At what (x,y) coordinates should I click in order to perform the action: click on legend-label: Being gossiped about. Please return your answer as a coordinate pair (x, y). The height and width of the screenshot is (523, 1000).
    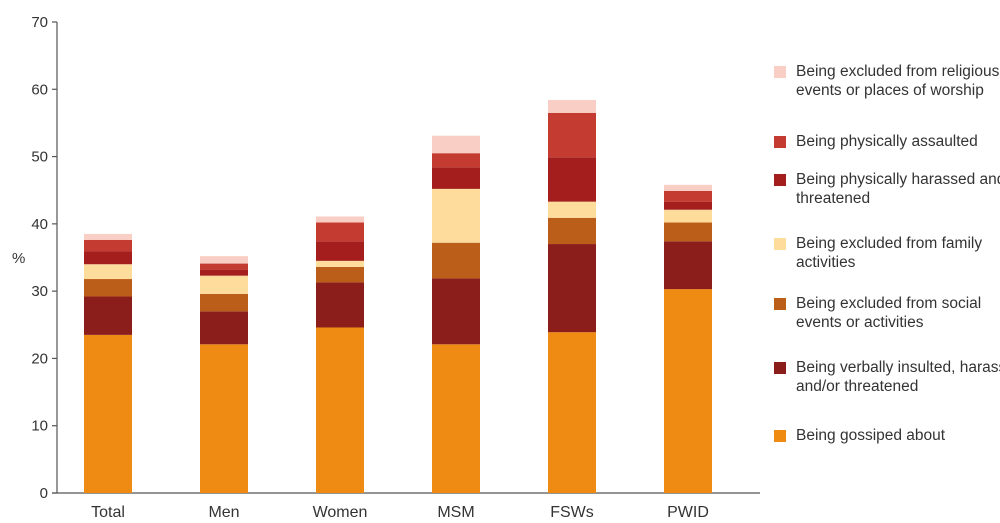
    Looking at the image, I should click on (871, 435).